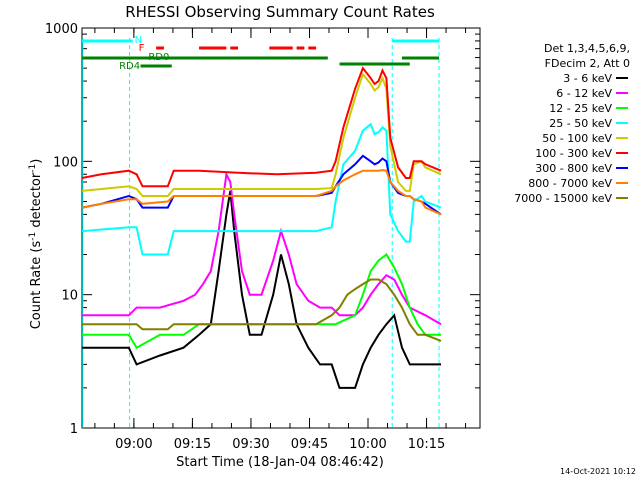 Image resolution: width=640 pixels, height=480 pixels. I want to click on legend-label: 50 - 100 keV, so click(577, 138).